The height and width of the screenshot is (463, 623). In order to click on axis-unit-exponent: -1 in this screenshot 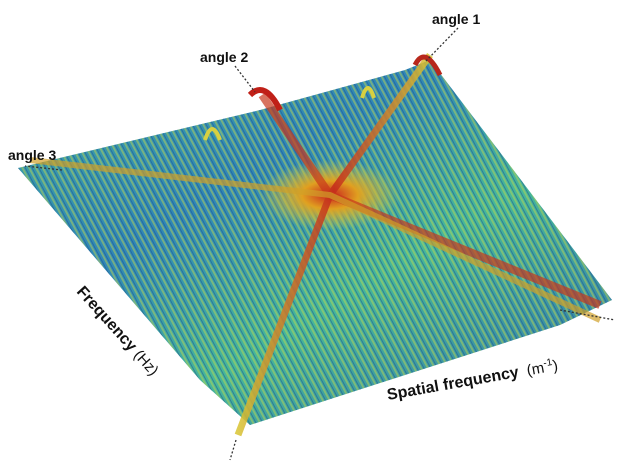, I will do `click(547, 363)`.